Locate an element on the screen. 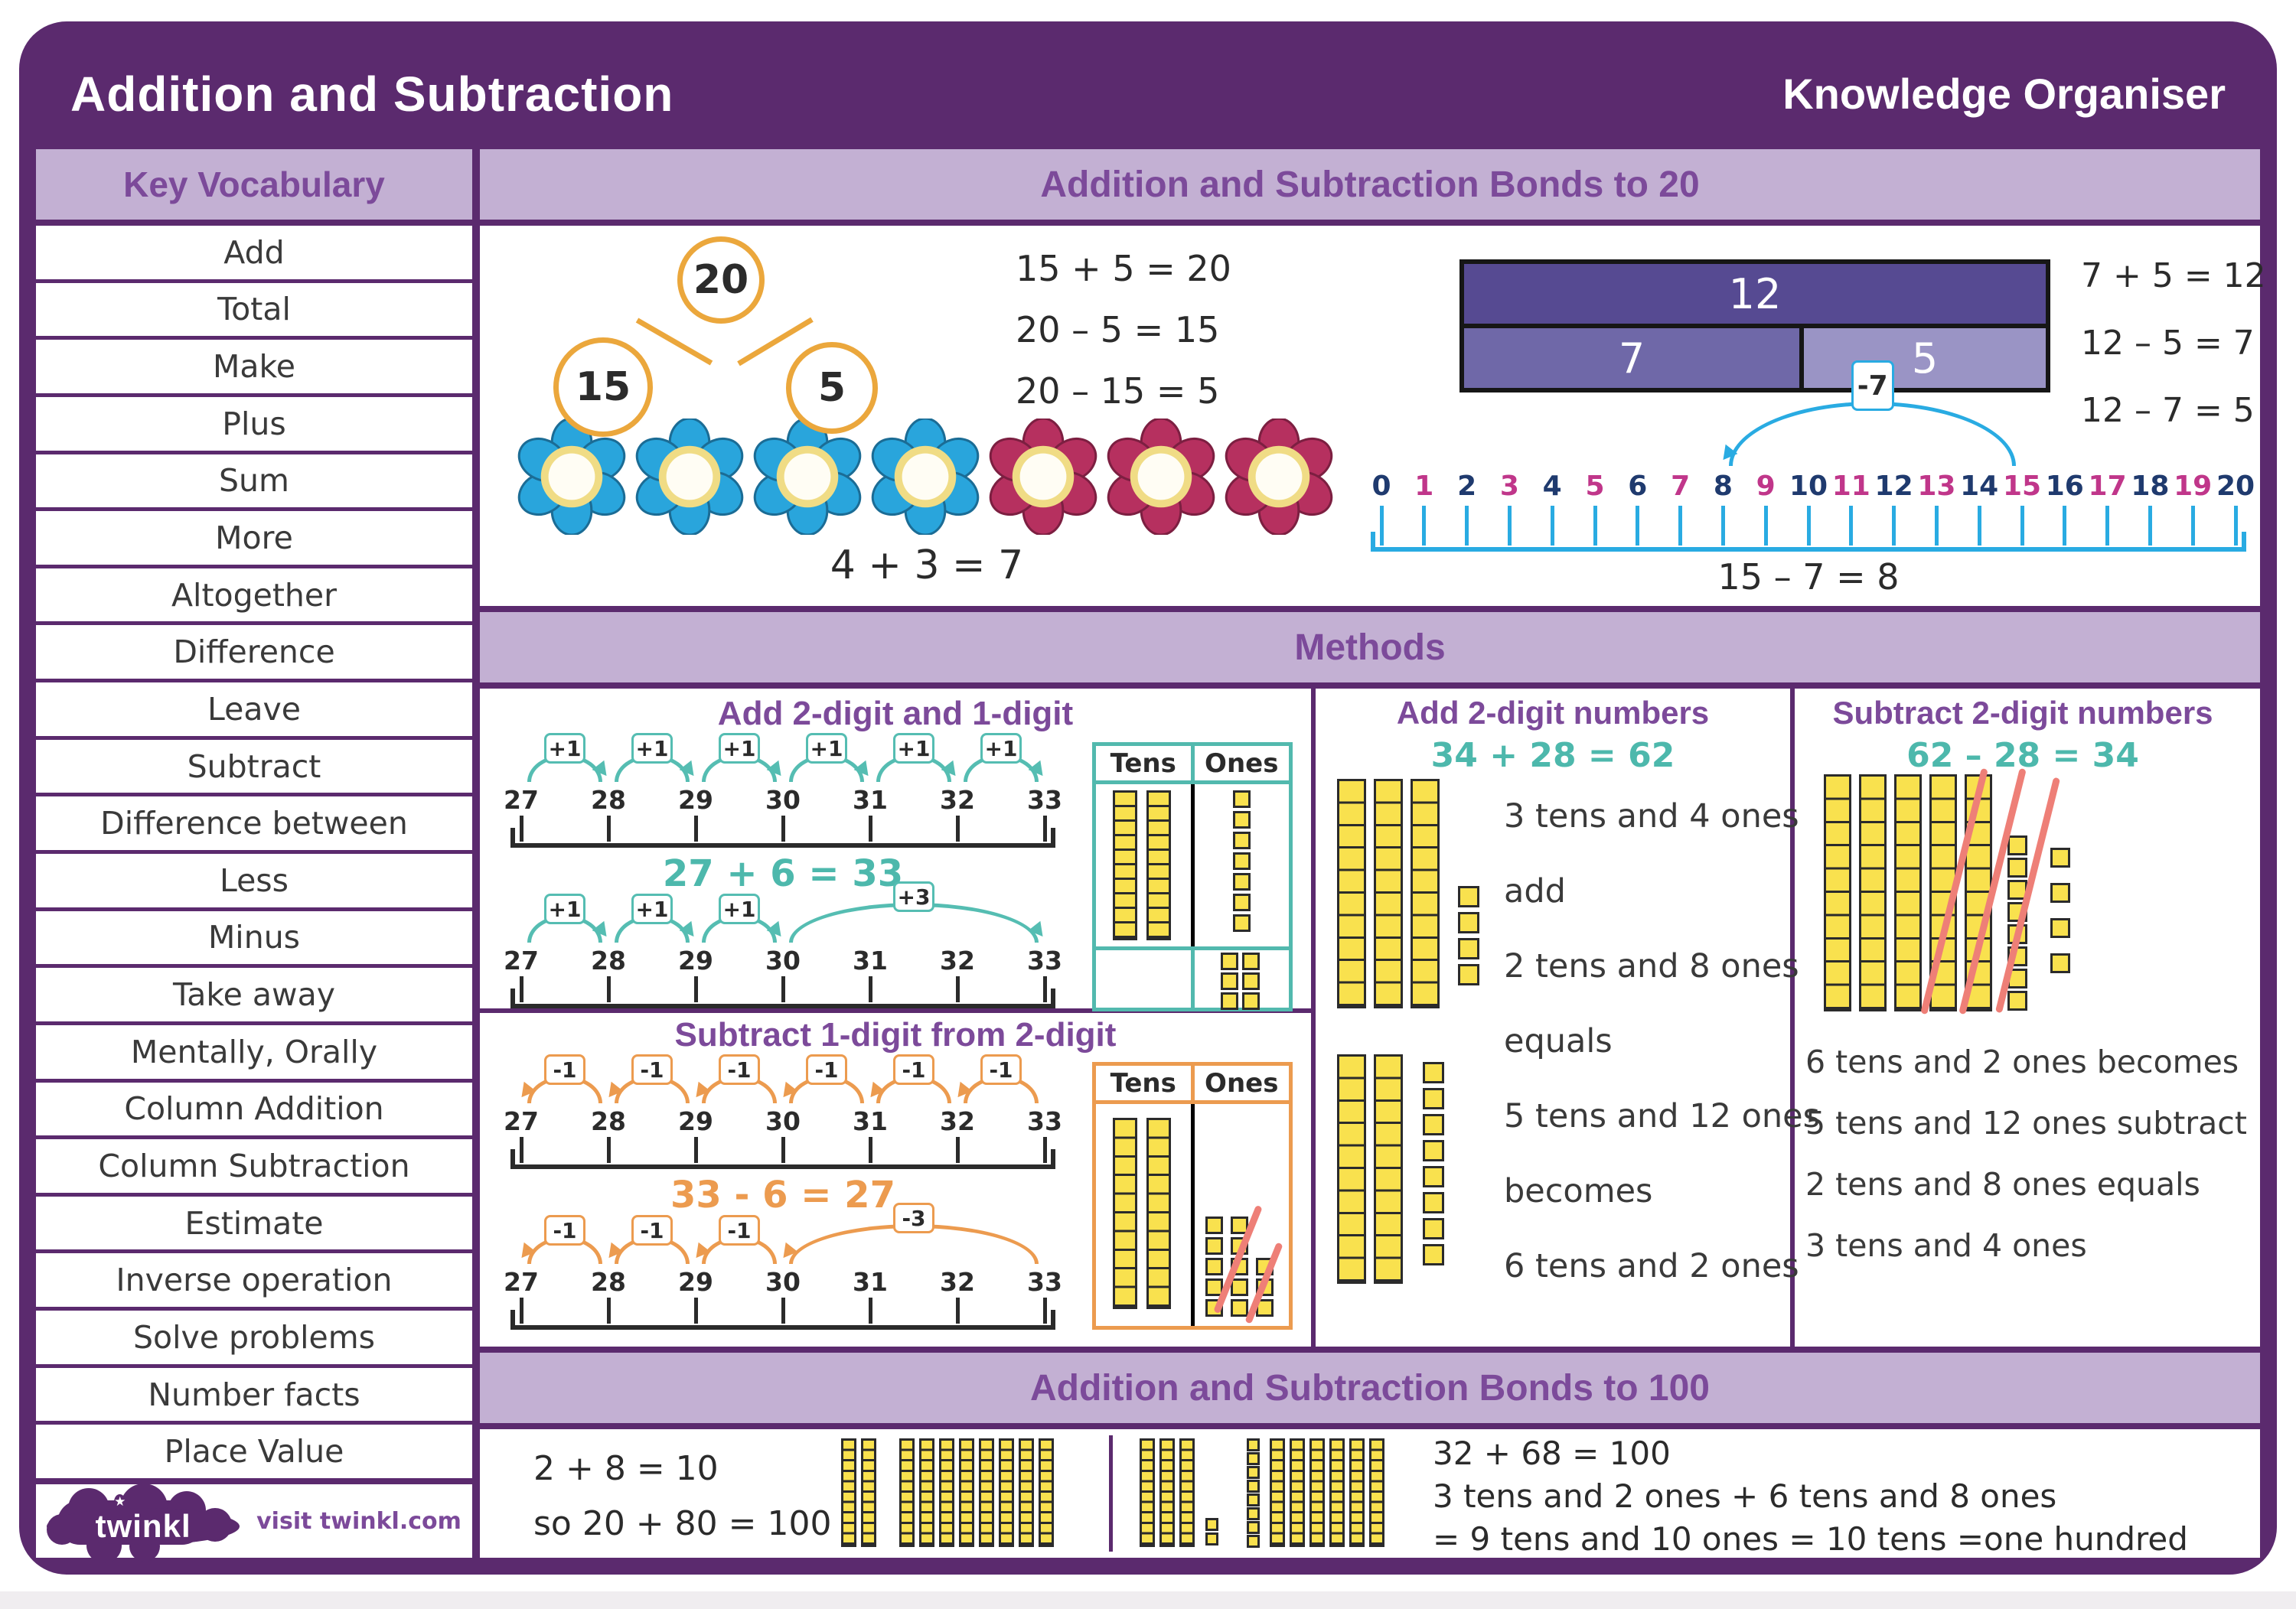 The height and width of the screenshot is (1609, 2296). flowers-equation: 4 + 3 = 7 is located at coordinates (927, 565).